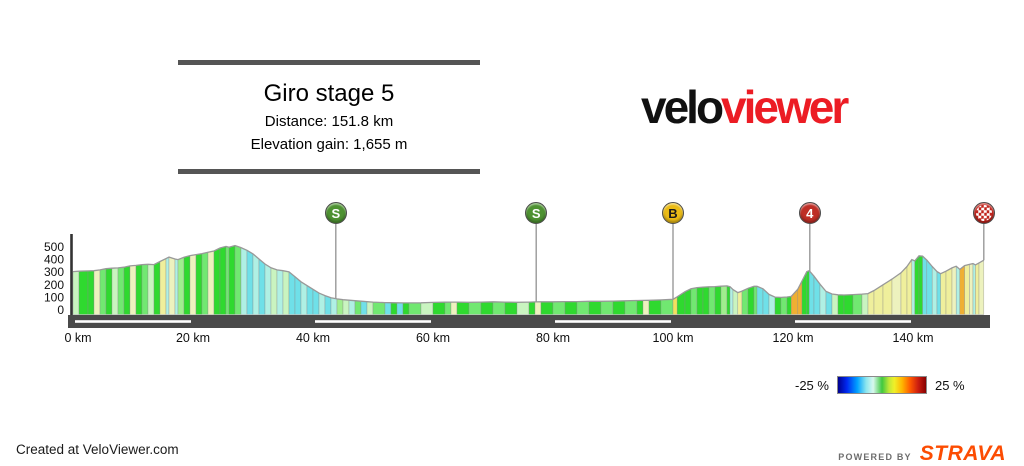  Describe the element at coordinates (962, 453) in the screenshot. I see `strava-logo: STRAVA` at that location.